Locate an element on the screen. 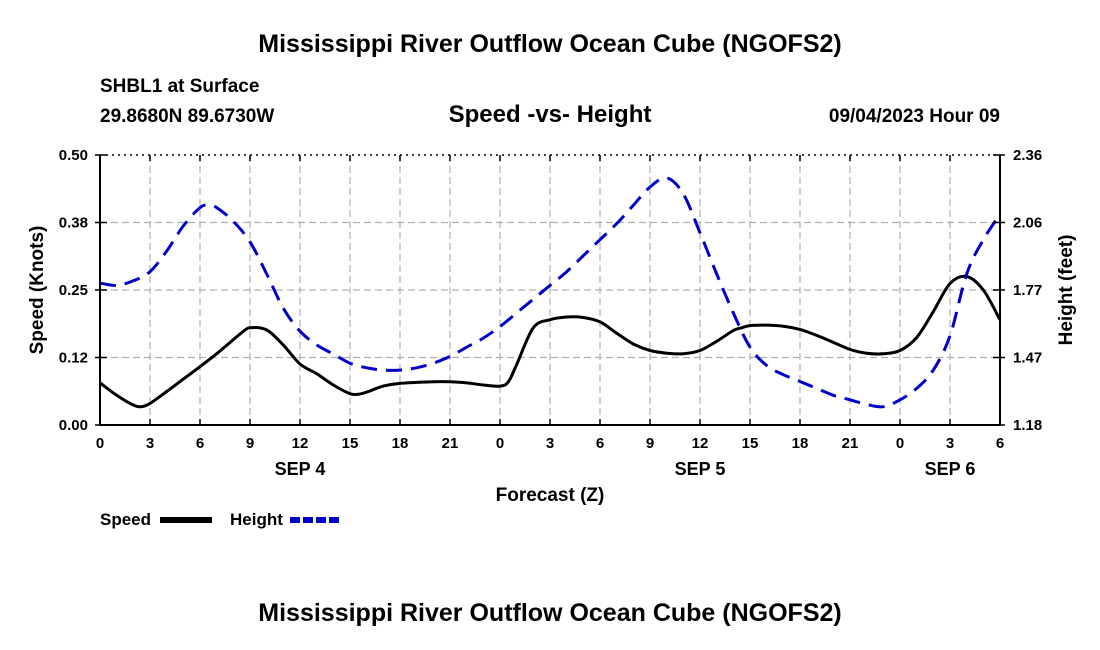 The height and width of the screenshot is (650, 1100). x-axis-title: Forecast (Z) is located at coordinates (550, 495).